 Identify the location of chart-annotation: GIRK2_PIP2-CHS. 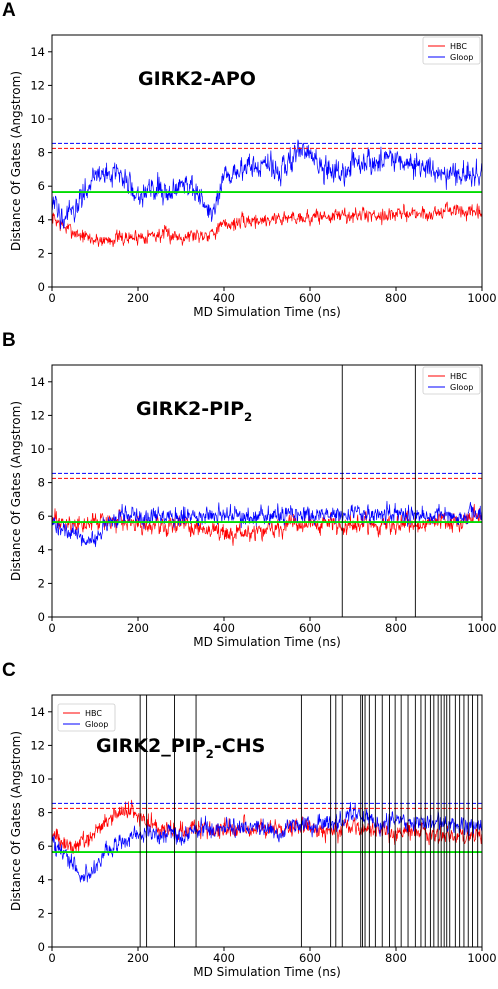
(180, 748).